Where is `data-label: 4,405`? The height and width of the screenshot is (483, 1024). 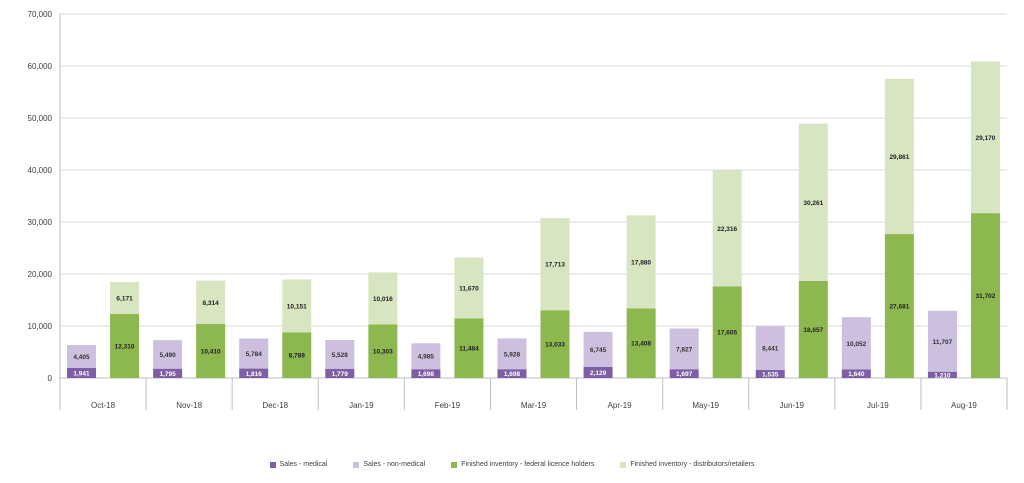 data-label: 4,405 is located at coordinates (81, 357).